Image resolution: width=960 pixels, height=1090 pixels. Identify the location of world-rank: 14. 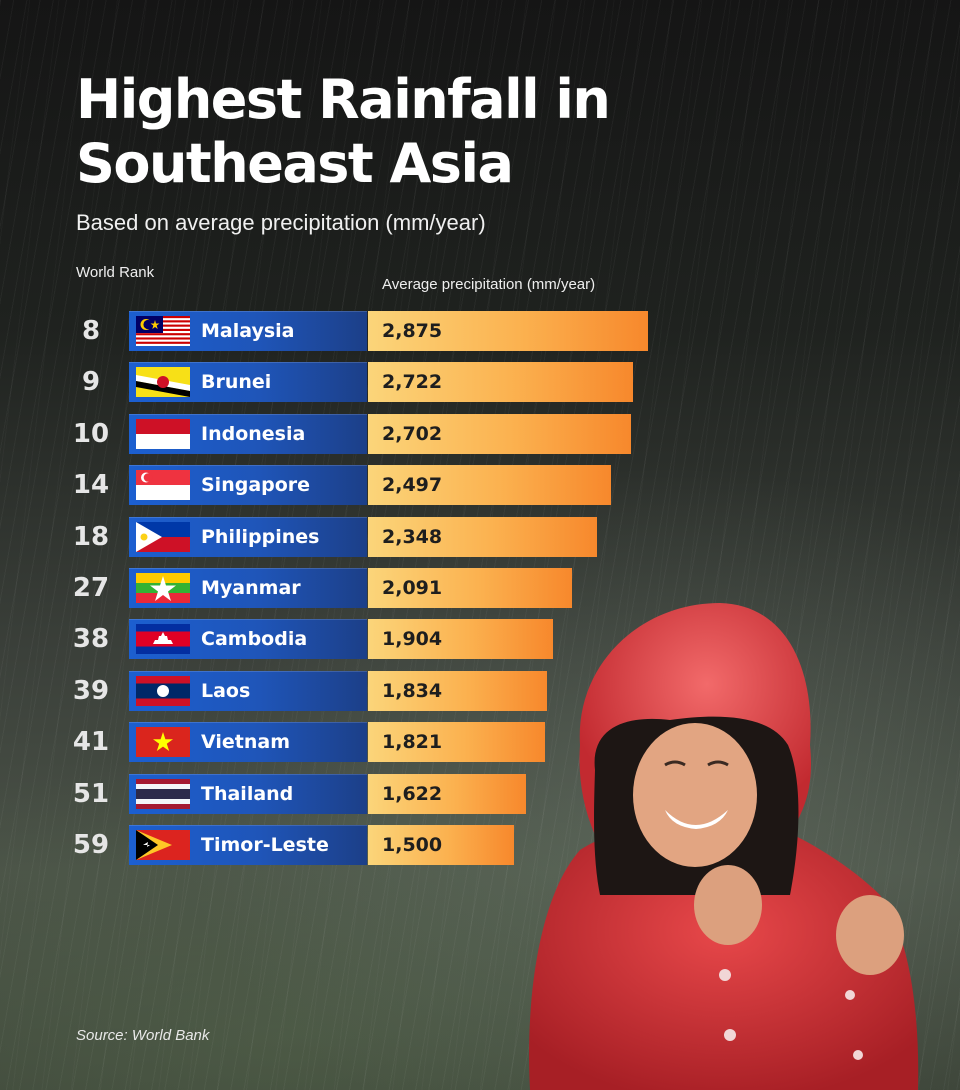
(91, 485).